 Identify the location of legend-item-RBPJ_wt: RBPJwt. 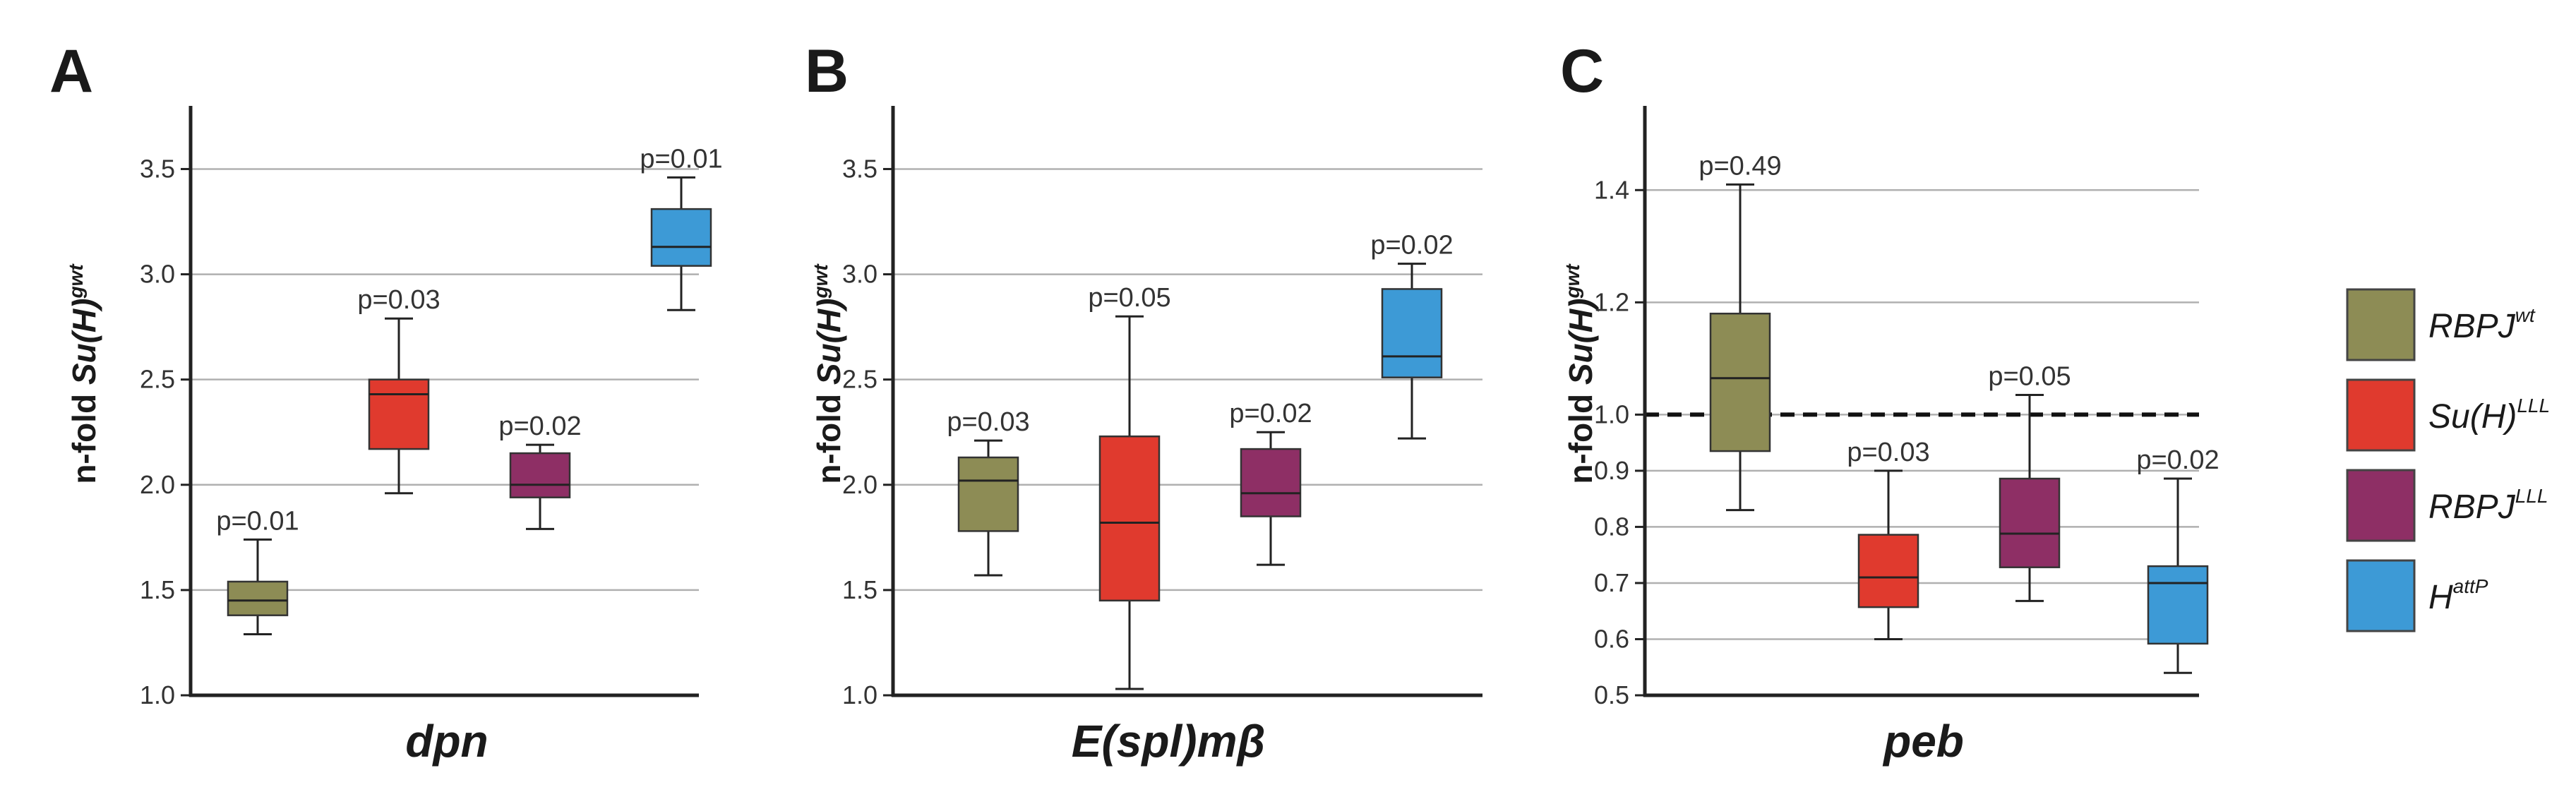
(2441, 325).